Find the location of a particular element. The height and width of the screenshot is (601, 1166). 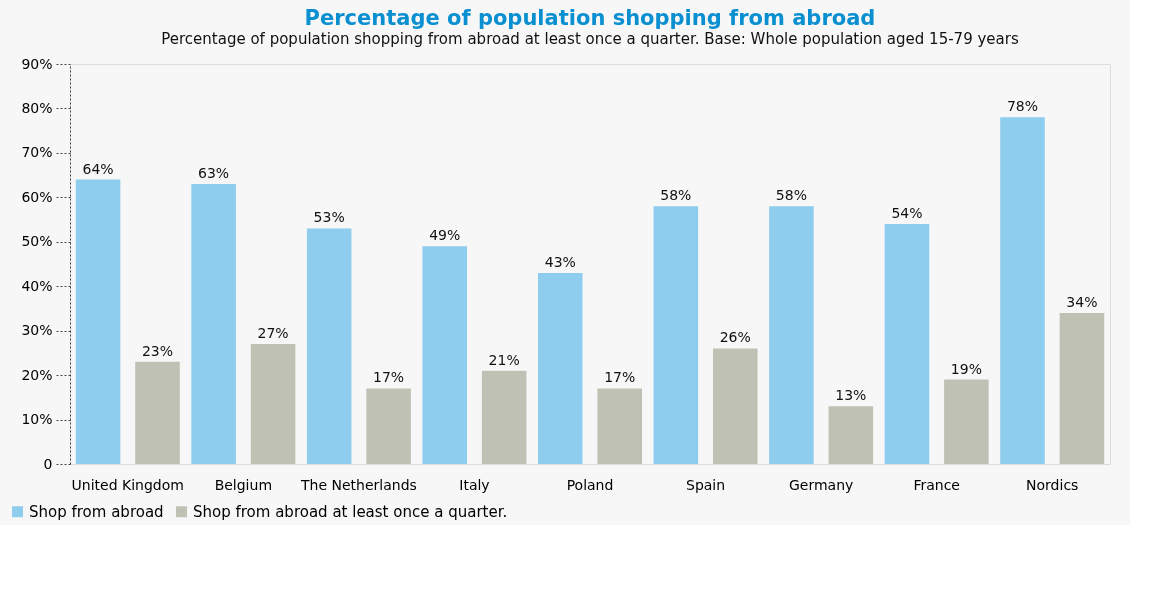

y-tick-label: 50% is located at coordinates (37, 241).